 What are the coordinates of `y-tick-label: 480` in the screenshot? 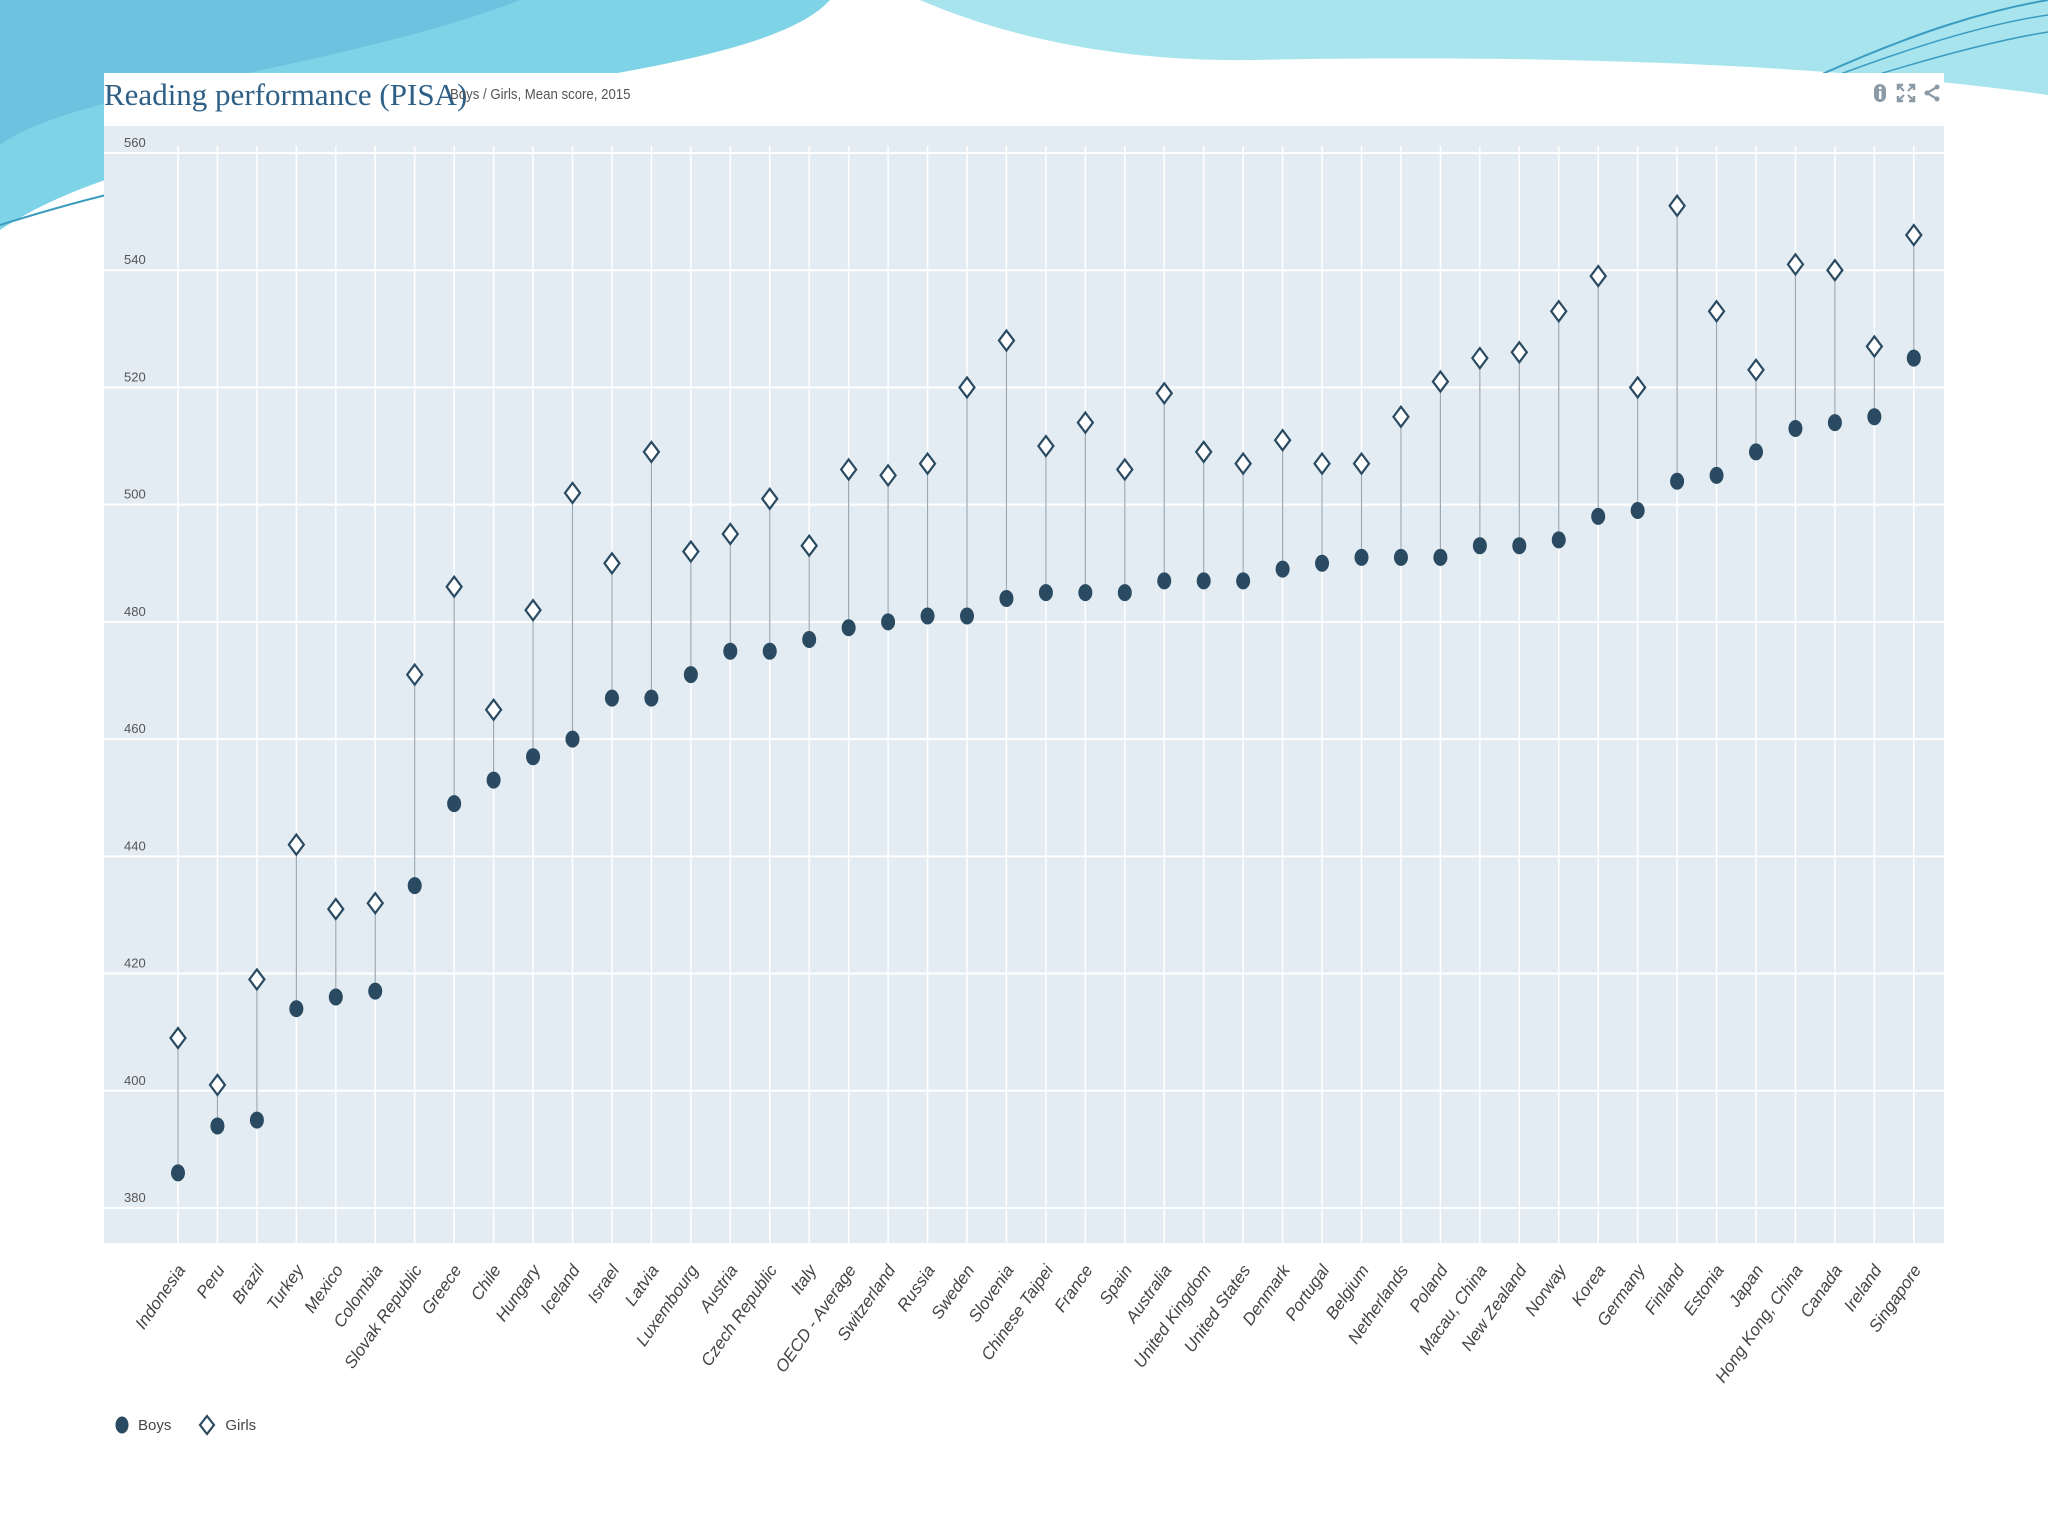 It's located at (135, 611).